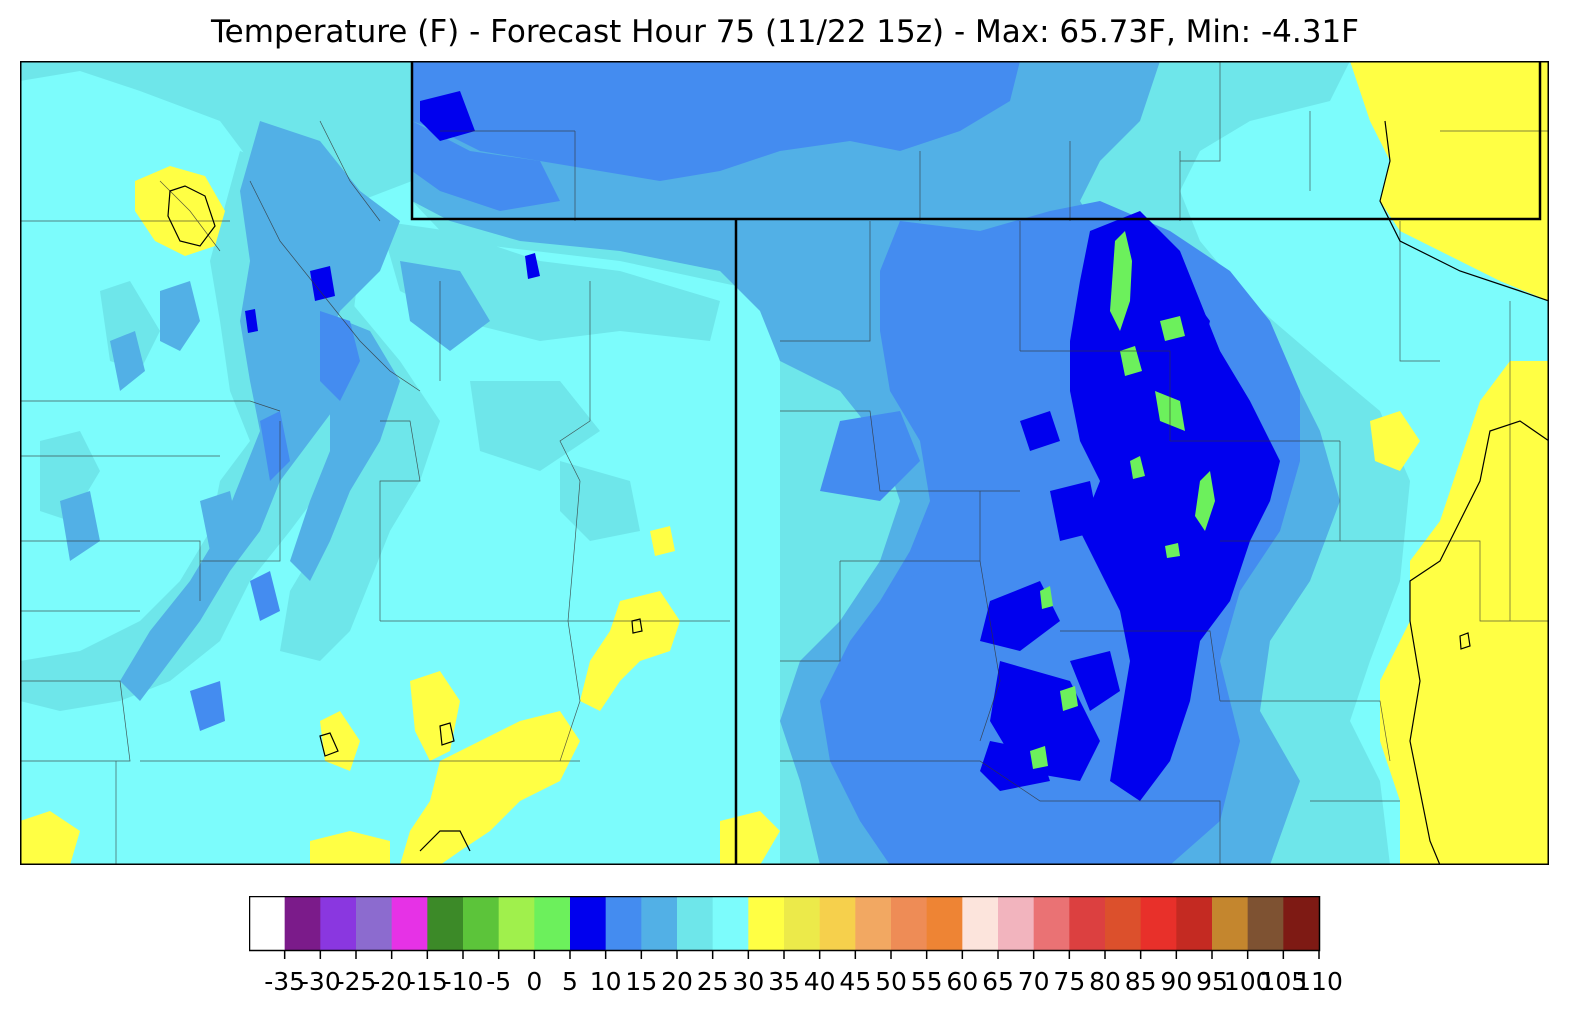 The height and width of the screenshot is (1031, 1590). What do you see at coordinates (1176, 981) in the screenshot?
I see `colorbar-tick-label: 90` at bounding box center [1176, 981].